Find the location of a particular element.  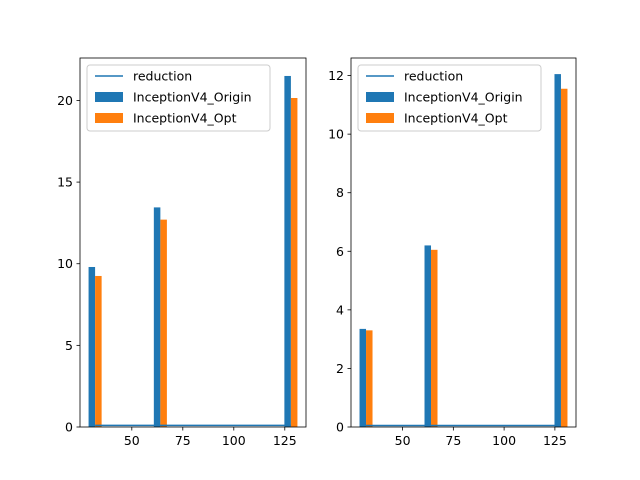

y-tick-label: 15 is located at coordinates (65, 182).